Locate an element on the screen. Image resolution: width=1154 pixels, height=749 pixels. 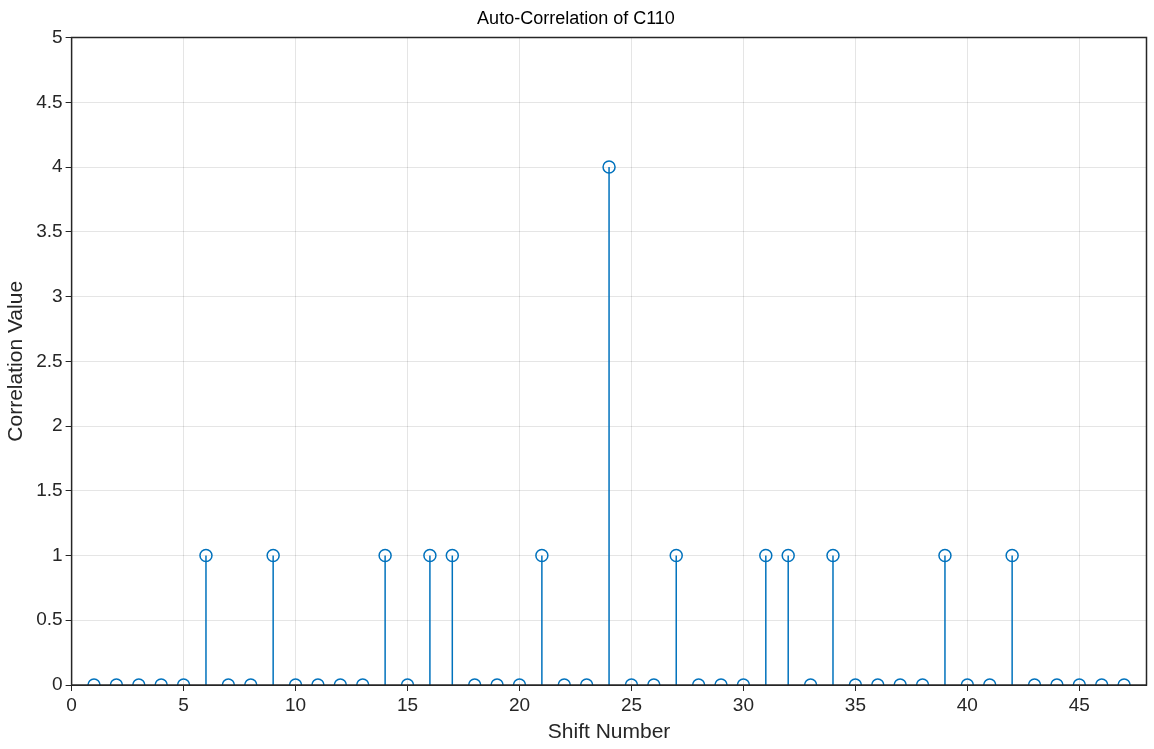
x-tick-label: 30 is located at coordinates (743, 704).